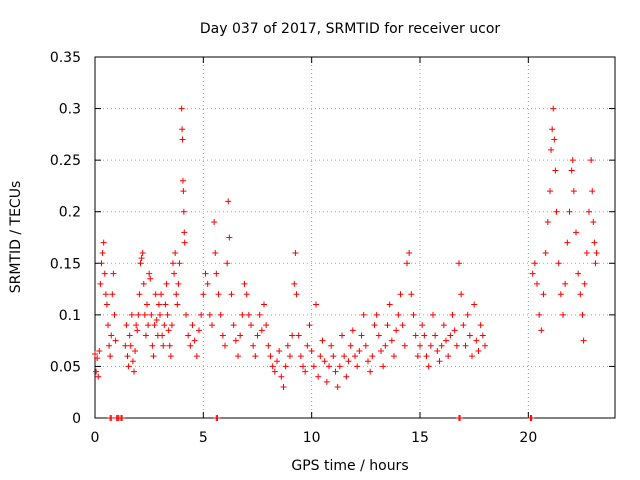 The height and width of the screenshot is (480, 640). What do you see at coordinates (65, 161) in the screenshot?
I see `y-tick-label: 0.25` at bounding box center [65, 161].